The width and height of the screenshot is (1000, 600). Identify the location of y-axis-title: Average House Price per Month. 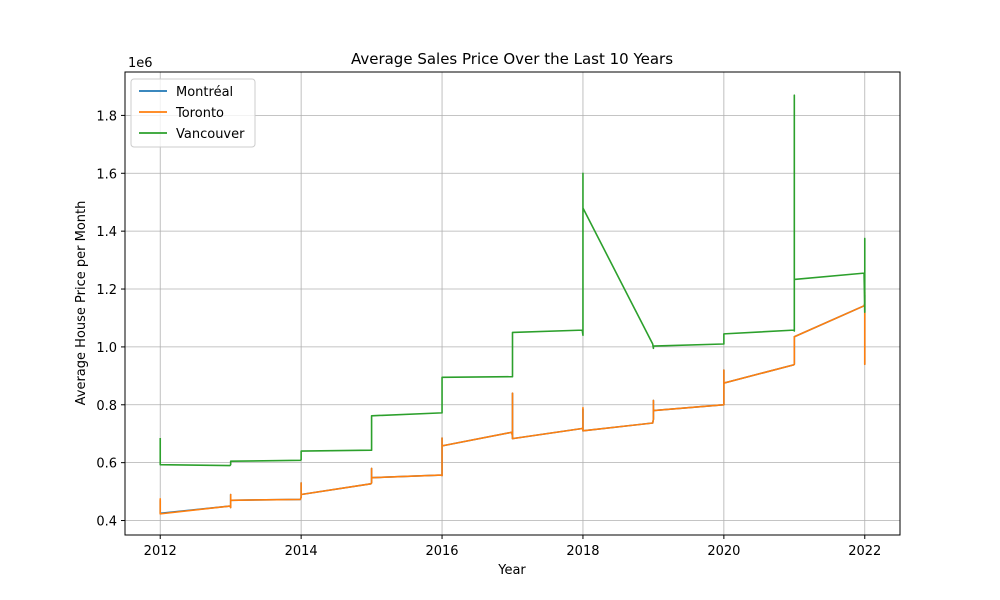
(81, 303).